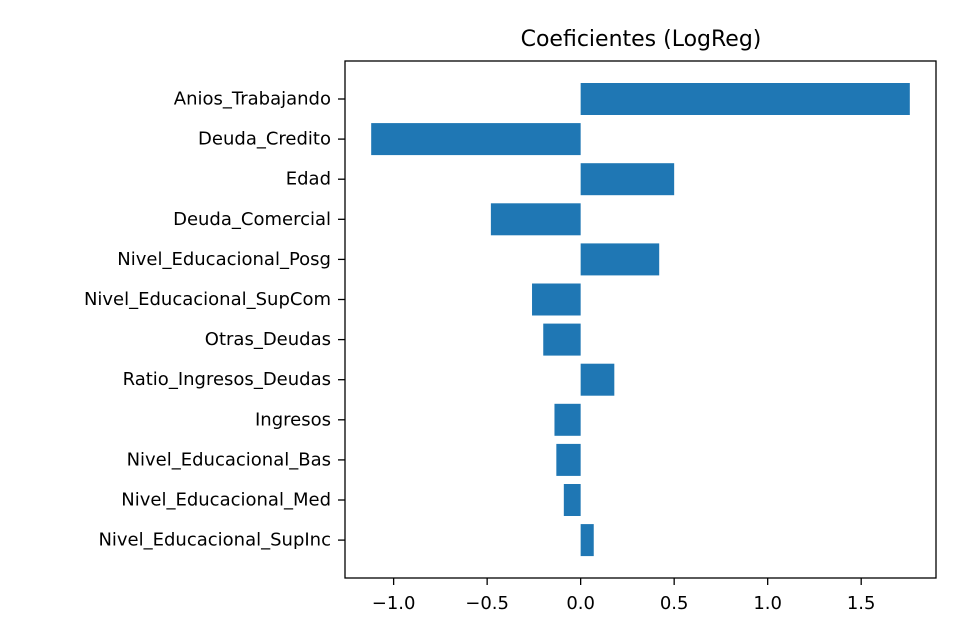 This screenshot has width=960, height=644. I want to click on x-tick-label: 0.5, so click(674, 603).